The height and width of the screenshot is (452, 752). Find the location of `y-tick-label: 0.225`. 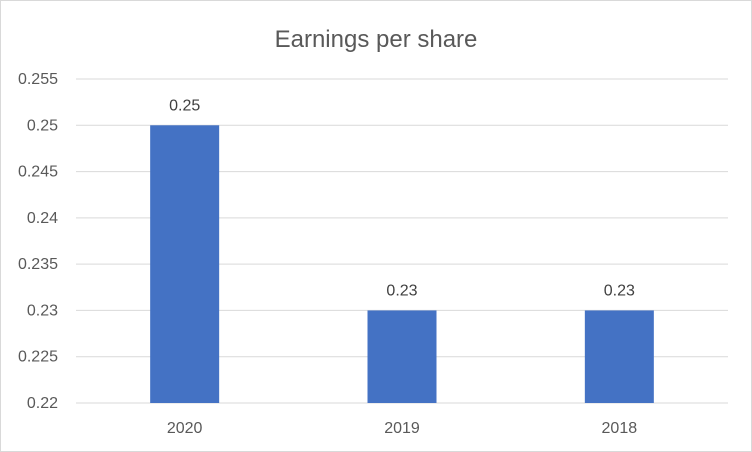

y-tick-label: 0.225 is located at coordinates (38, 357).